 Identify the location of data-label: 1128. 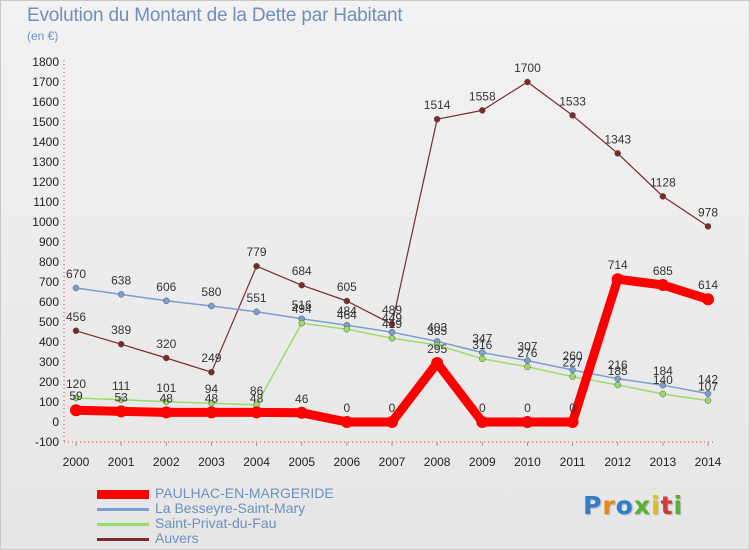
(663, 182).